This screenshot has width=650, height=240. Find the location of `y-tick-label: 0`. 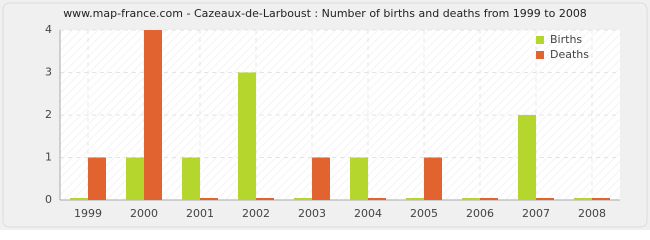

y-tick-label: 0 is located at coordinates (48, 199).